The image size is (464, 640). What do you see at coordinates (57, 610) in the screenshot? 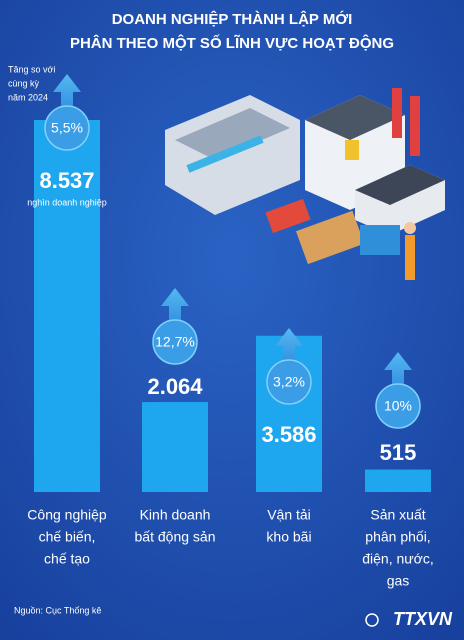
I see `source: Nguồn: Cục Thống kê` at bounding box center [57, 610].